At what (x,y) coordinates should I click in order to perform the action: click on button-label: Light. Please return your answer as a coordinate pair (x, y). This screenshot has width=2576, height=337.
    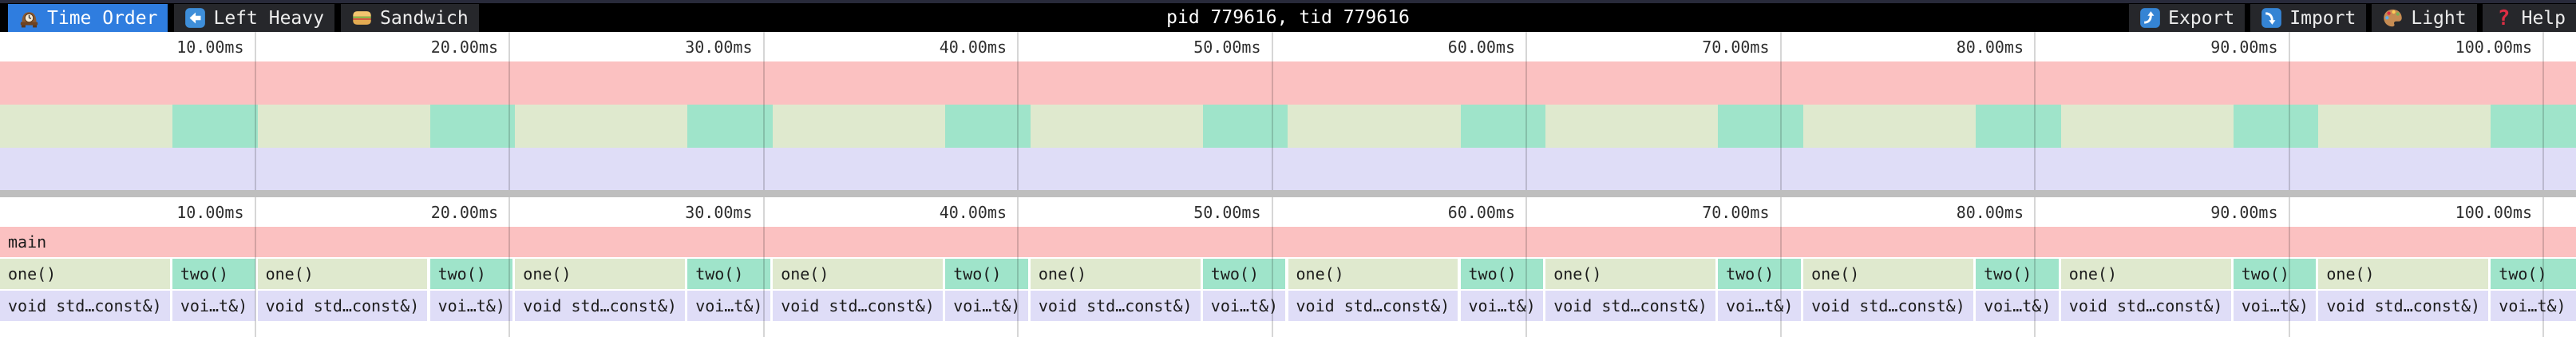
    Looking at the image, I should click on (2439, 18).